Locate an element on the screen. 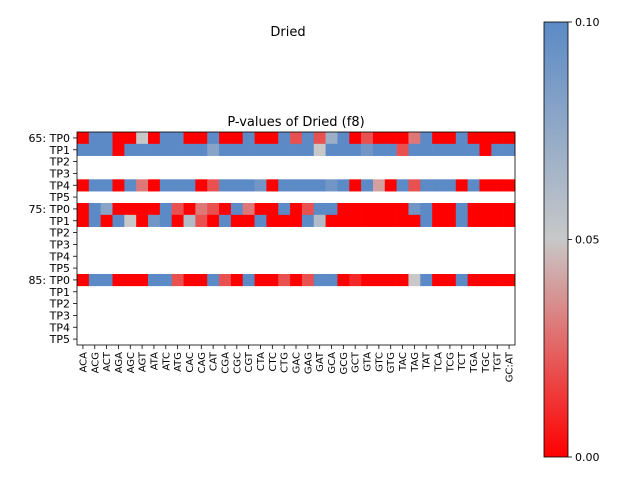  column-label: ACG is located at coordinates (95, 362).